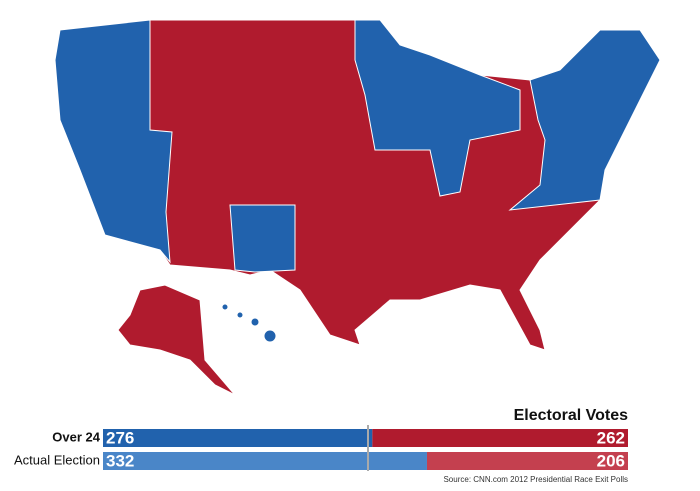 This screenshot has height=491, width=700. What do you see at coordinates (262, 238) in the screenshot?
I see `new-mexico` at bounding box center [262, 238].